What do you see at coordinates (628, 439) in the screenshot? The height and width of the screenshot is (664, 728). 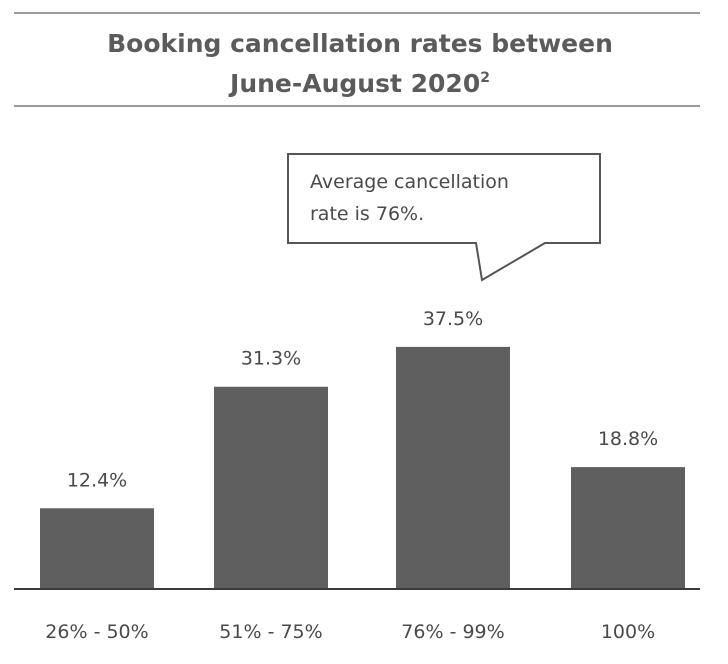 I see `bar-4-value-label: 18.8%` at bounding box center [628, 439].